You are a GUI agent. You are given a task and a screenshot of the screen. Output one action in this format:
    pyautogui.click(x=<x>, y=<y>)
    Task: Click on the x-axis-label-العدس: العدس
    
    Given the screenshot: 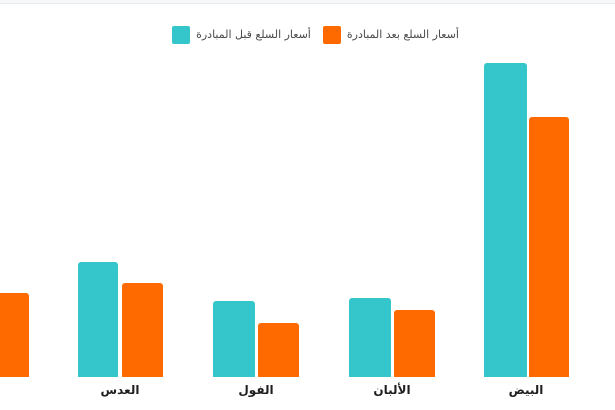 What is the action you would take?
    pyautogui.click(x=120, y=390)
    